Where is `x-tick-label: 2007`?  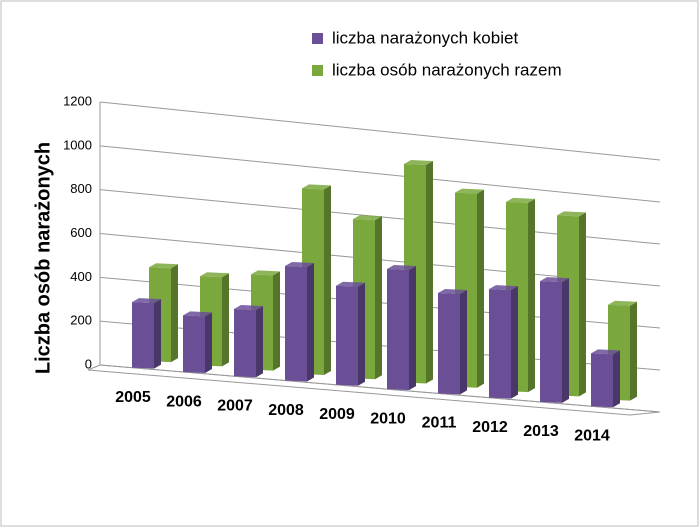
x-tick-label: 2007 is located at coordinates (235, 406).